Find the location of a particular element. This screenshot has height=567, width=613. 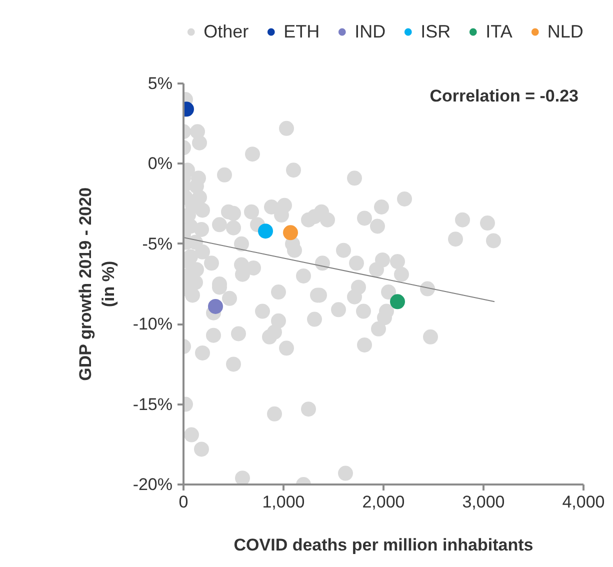

x-tick-label: 1,000 is located at coordinates (283, 502).